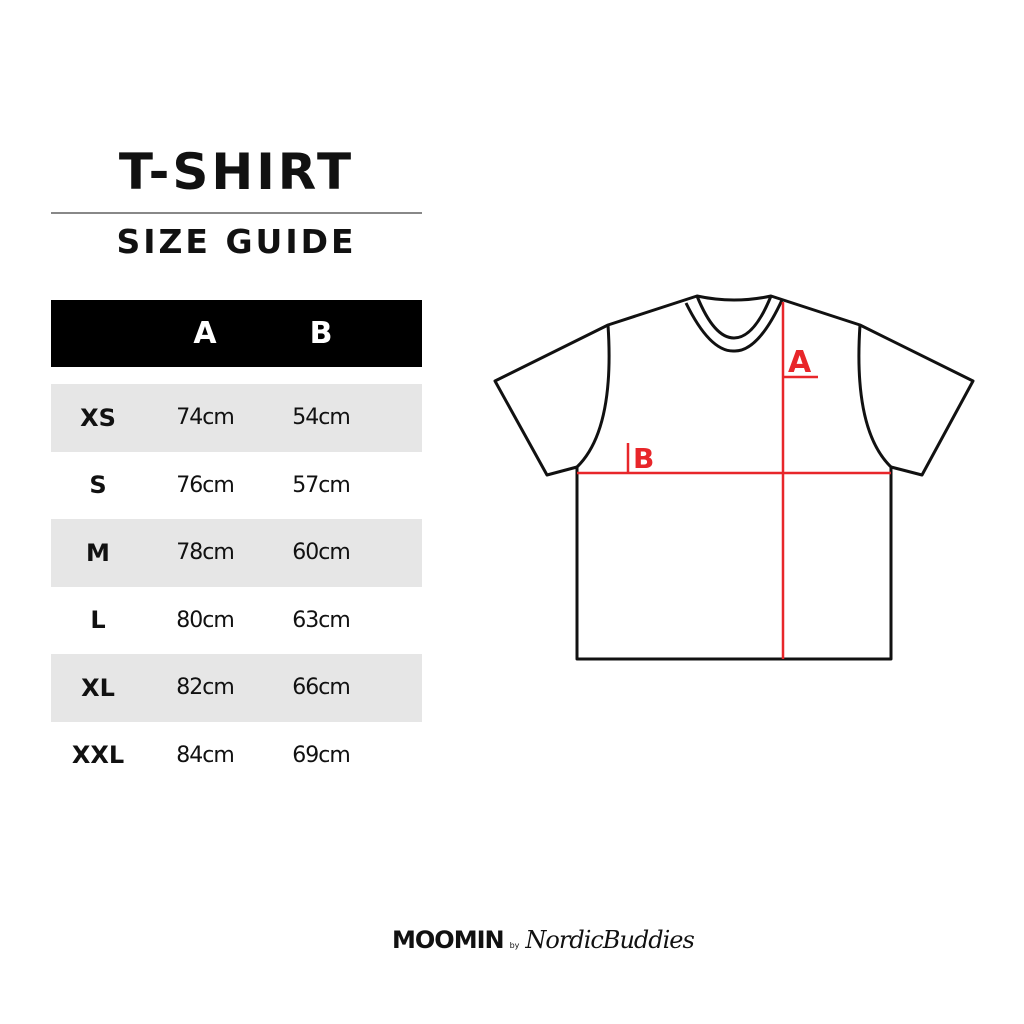  What do you see at coordinates (593, 396) in the screenshot?
I see `left-armhole` at bounding box center [593, 396].